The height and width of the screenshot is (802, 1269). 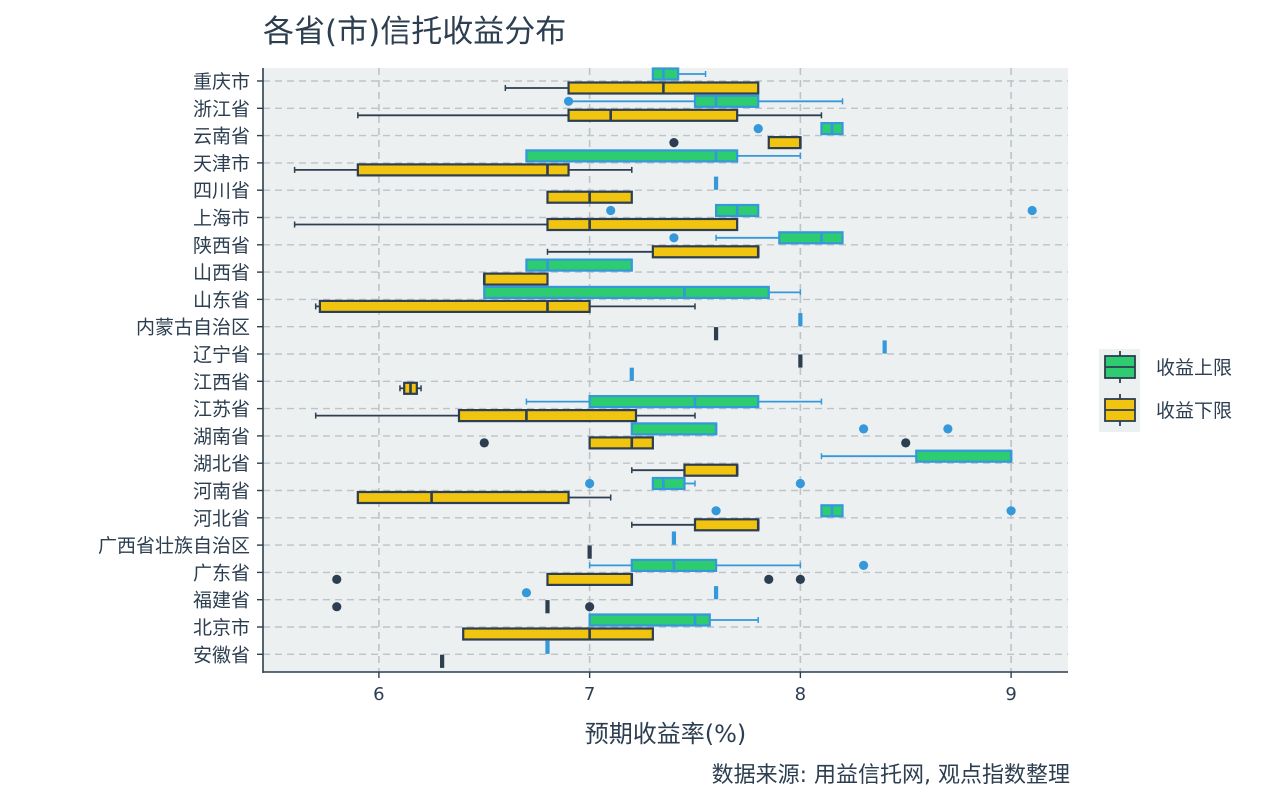 I want to click on y-tick-label: 天津市, so click(x=221, y=164).